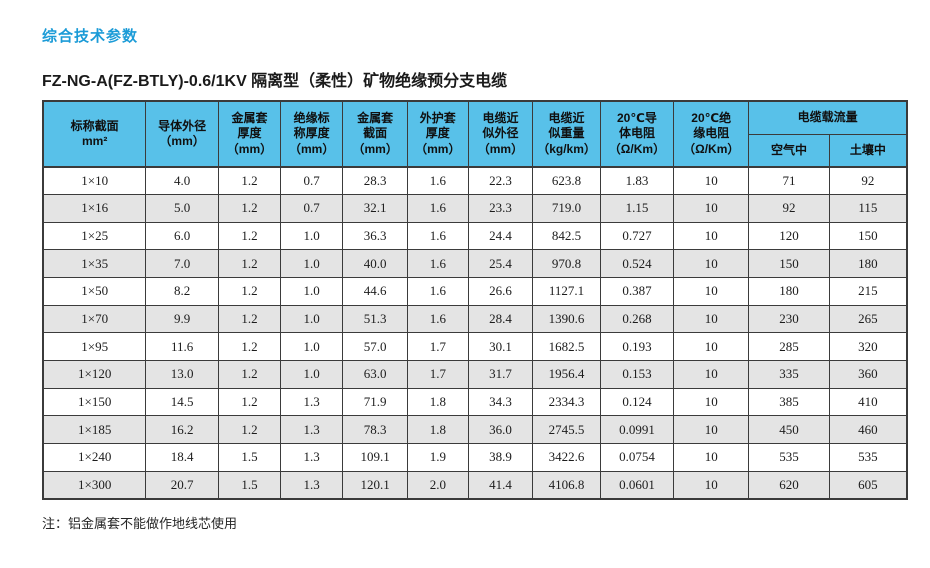 The width and height of the screenshot is (930, 568). Describe the element at coordinates (94, 457) in the screenshot. I see `table-cell: 1×240` at that location.